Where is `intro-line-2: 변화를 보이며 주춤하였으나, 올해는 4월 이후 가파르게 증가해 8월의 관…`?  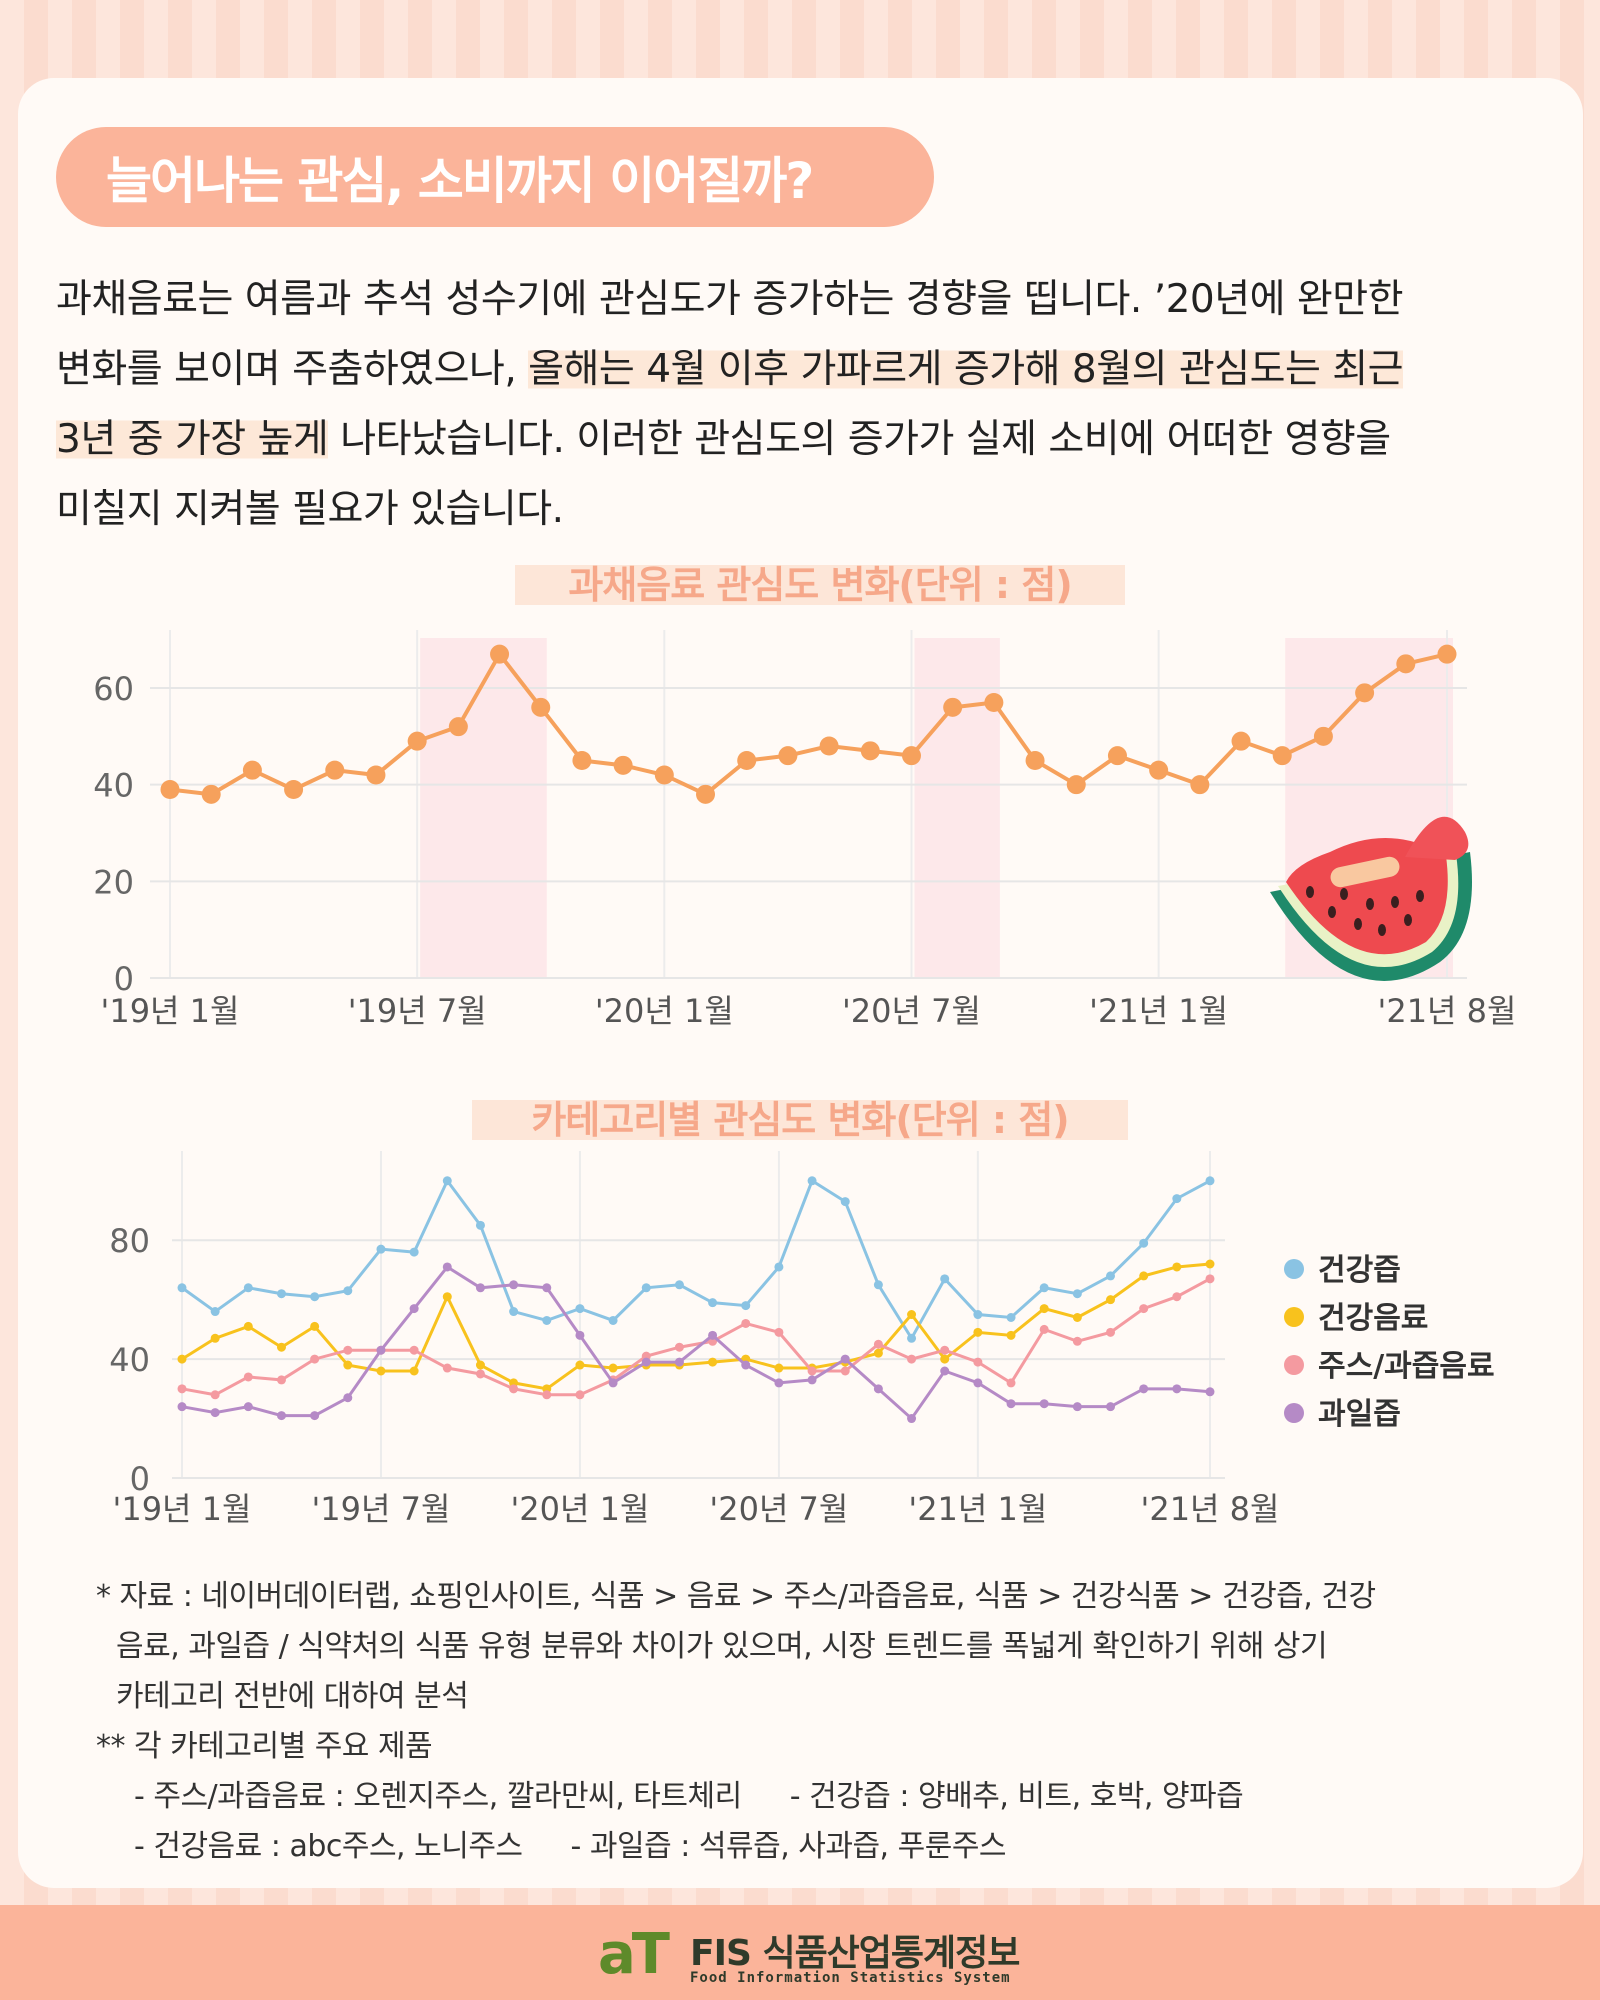
intro-line-2: 변화를 보이며 주춤하였으나, 올해는 4월 이후 가파르게 증가해 8월의 관… is located at coordinates (801, 370).